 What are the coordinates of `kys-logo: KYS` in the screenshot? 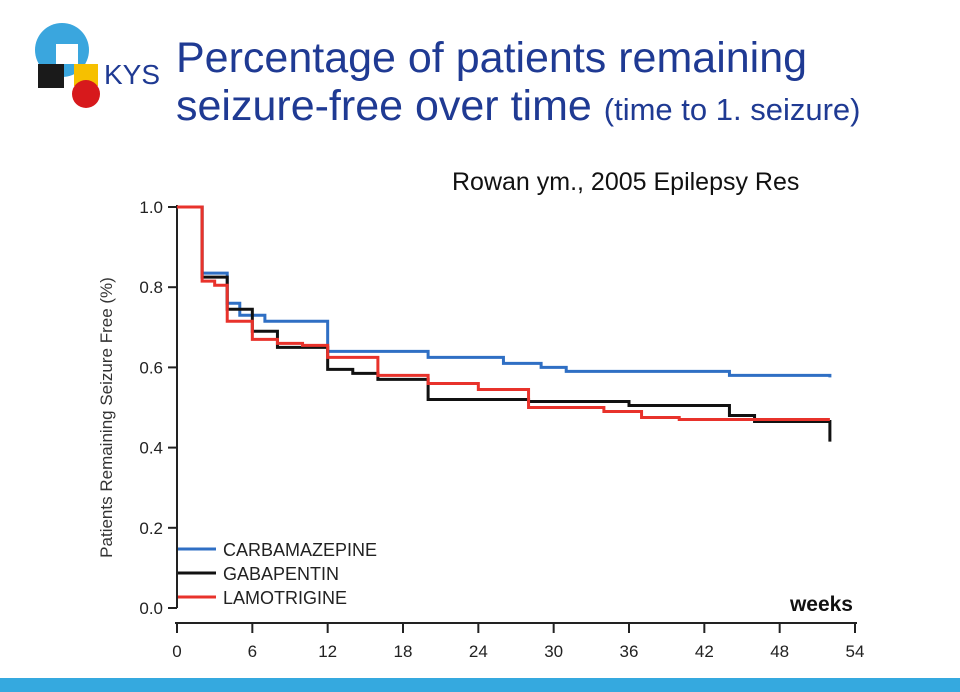 It's located at (97, 65).